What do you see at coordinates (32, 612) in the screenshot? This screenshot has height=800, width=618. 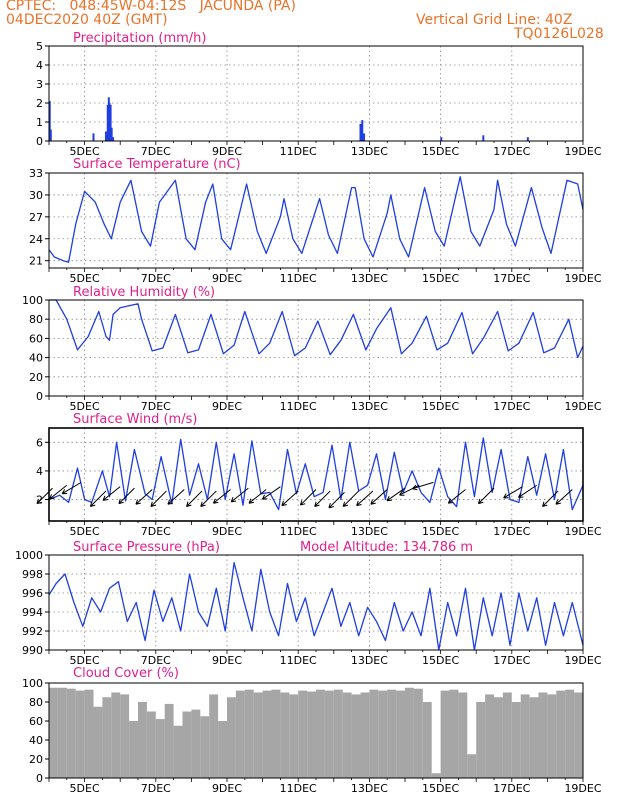 I see `y-tick-label: 994` at bounding box center [32, 612].